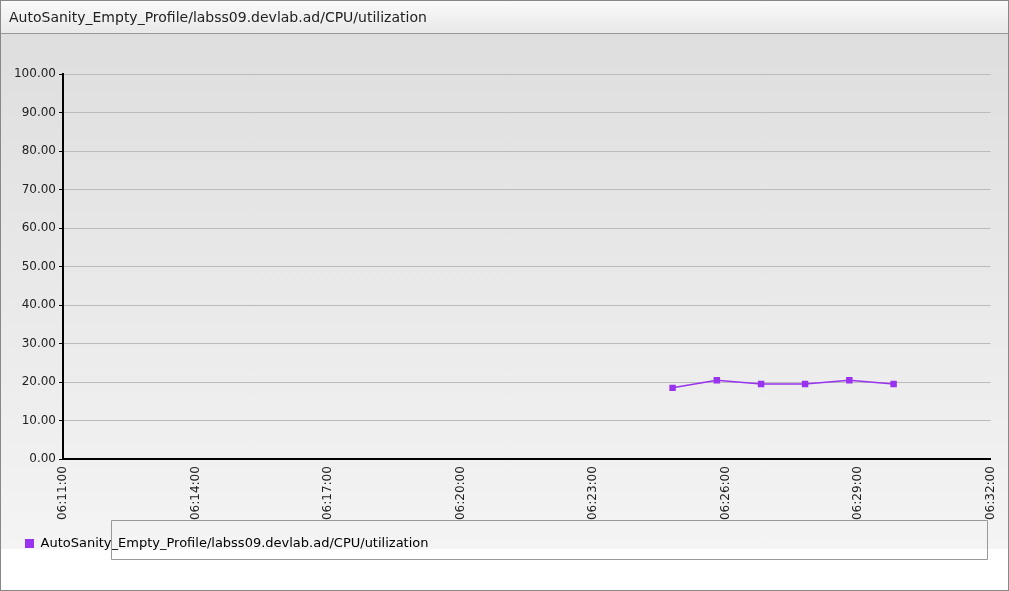 The image size is (1009, 591). Describe the element at coordinates (38, 227) in the screenshot. I see `y-tick-label: 60.00` at that location.